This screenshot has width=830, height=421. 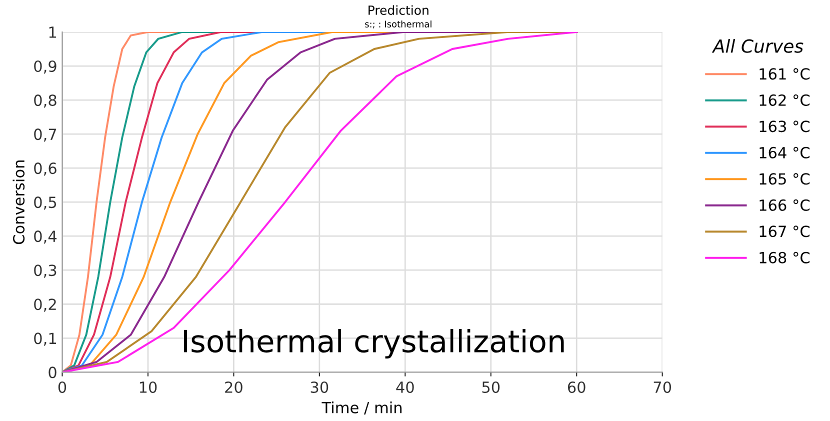 What do you see at coordinates (785, 74) in the screenshot?
I see `legend-label: 161 °C` at bounding box center [785, 74].